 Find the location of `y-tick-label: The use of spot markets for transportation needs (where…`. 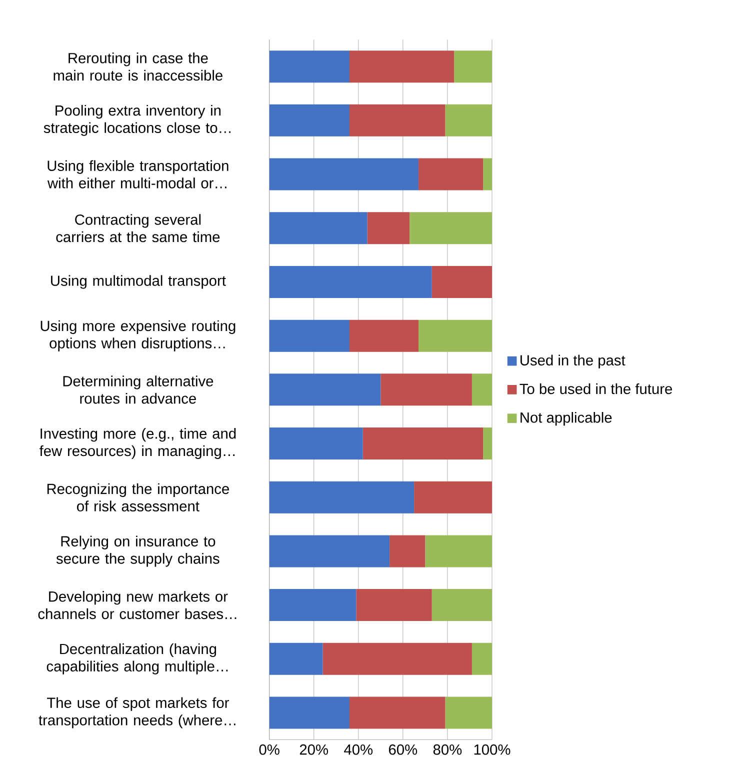

y-tick-label: The use of spot markets for transportation needs (where… is located at coordinates (137, 712).